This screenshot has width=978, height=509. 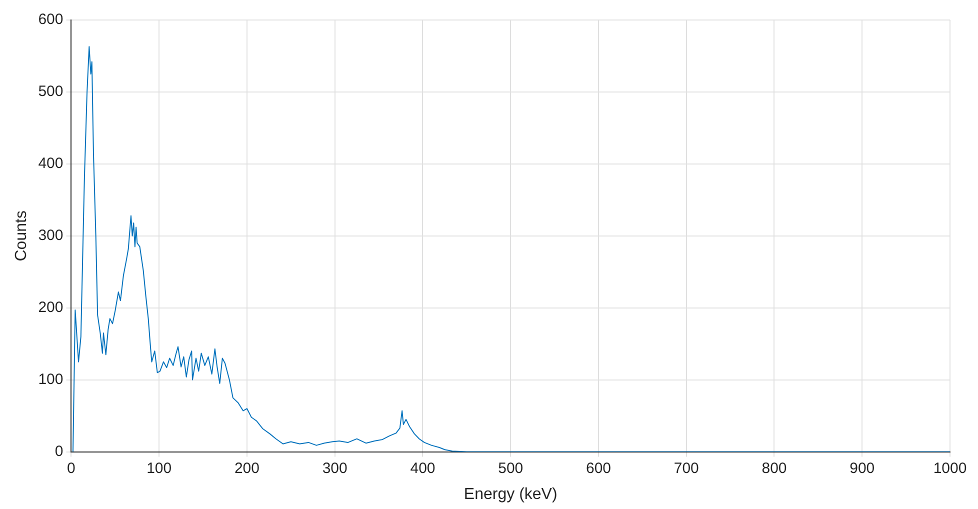 What do you see at coordinates (159, 468) in the screenshot?
I see `x-tick-label: 100` at bounding box center [159, 468].